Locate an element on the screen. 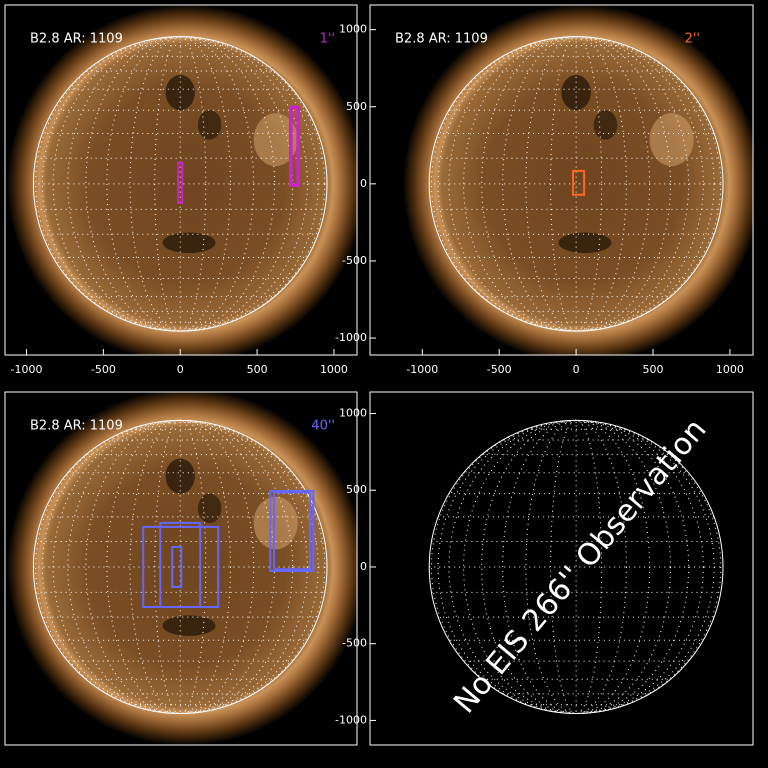 This screenshot has width=768, height=768. plot-area is located at coordinates (576, 567).